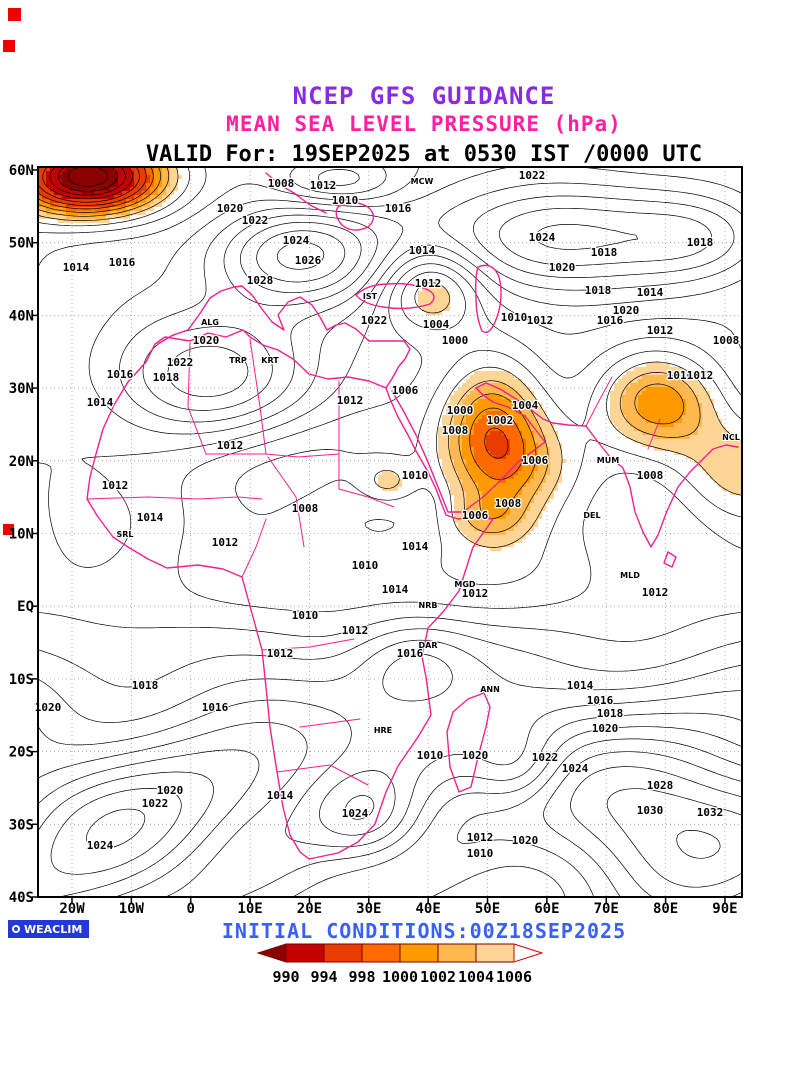  What do you see at coordinates (606, 909) in the screenshot?
I see `svg-text: 70E` at bounding box center [606, 909].